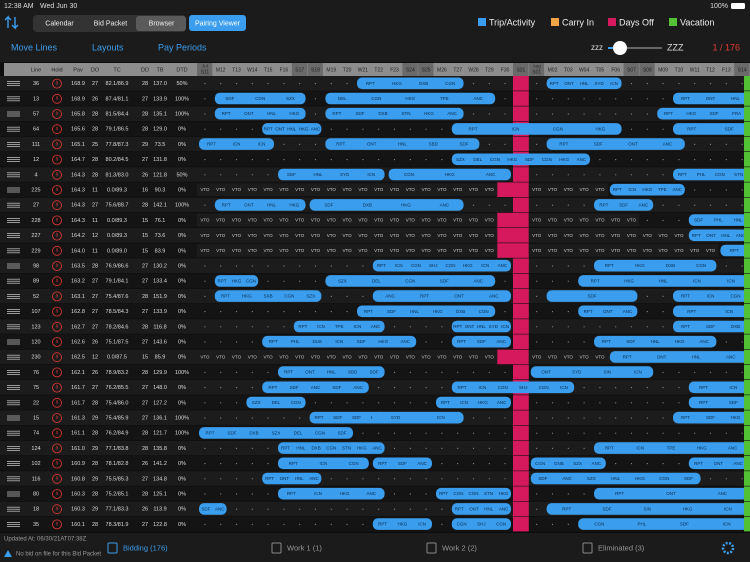 The image size is (750, 562). Describe the element at coordinates (34, 47) in the screenshot. I see `link: Move Lines` at that location.